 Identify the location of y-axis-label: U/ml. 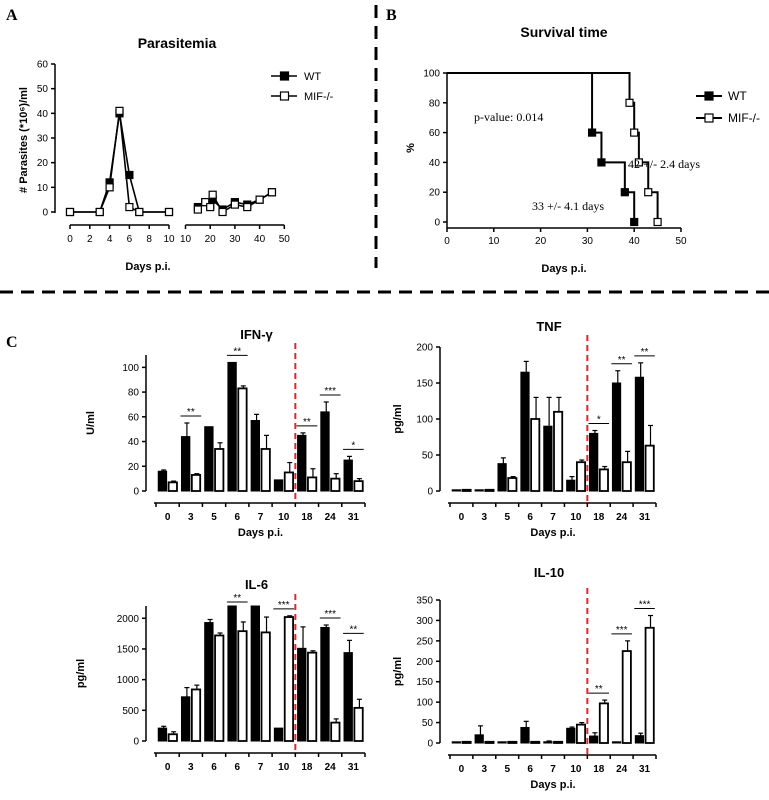
(91, 423).